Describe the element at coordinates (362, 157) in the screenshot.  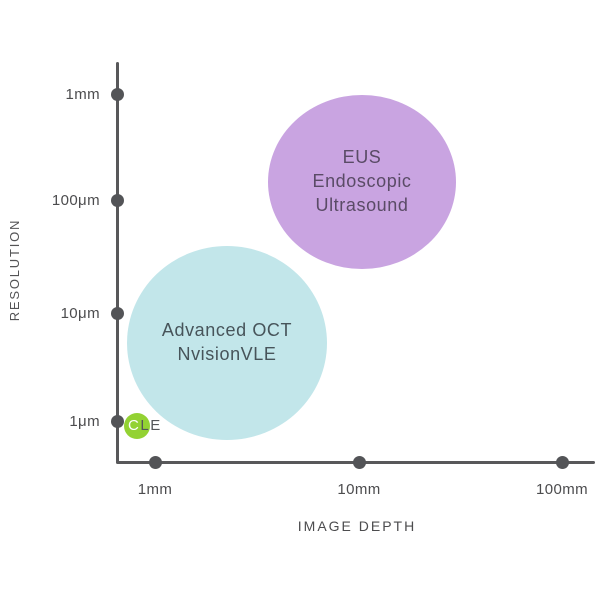
I see `bubble-label-line: EUS` at that location.